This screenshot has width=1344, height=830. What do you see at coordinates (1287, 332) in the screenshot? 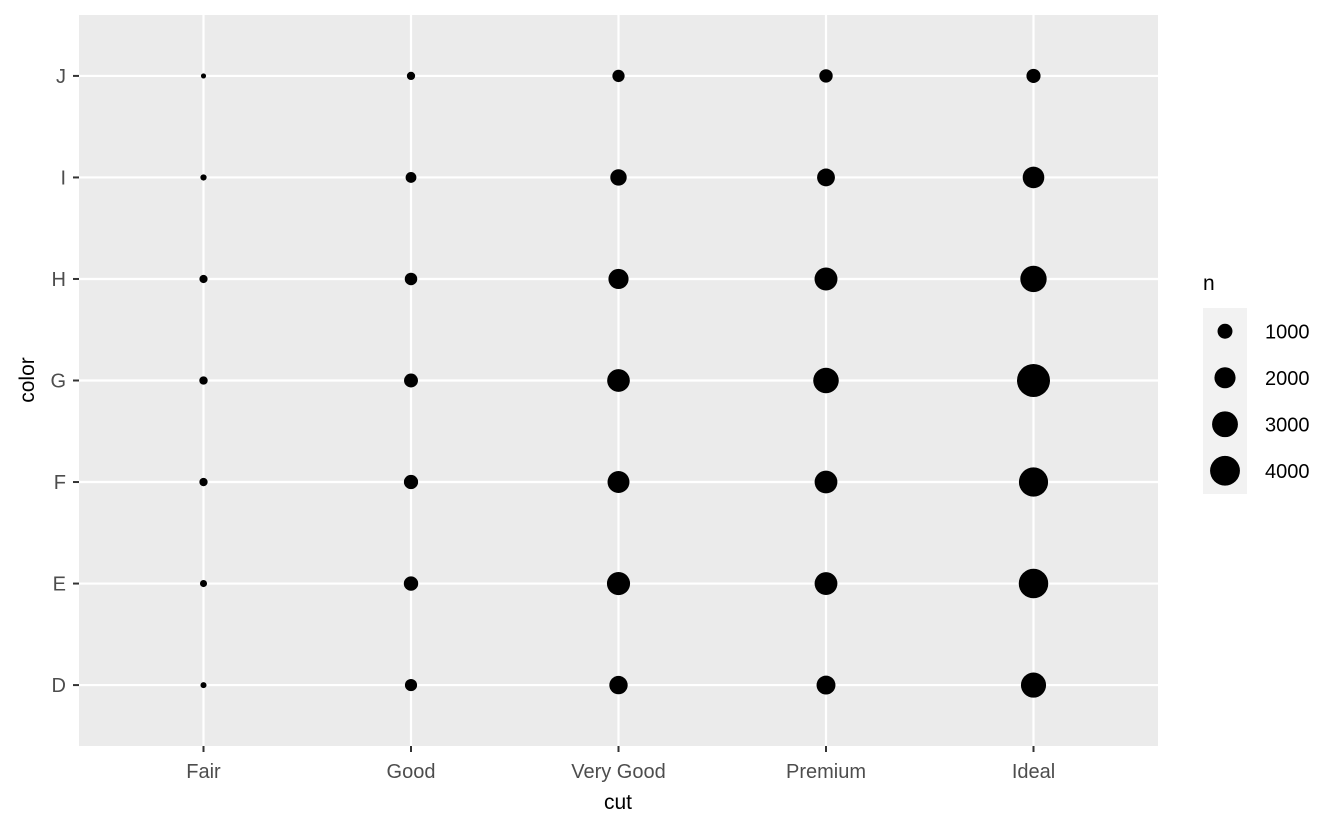
I see `legend-label: 1000` at bounding box center [1287, 332].